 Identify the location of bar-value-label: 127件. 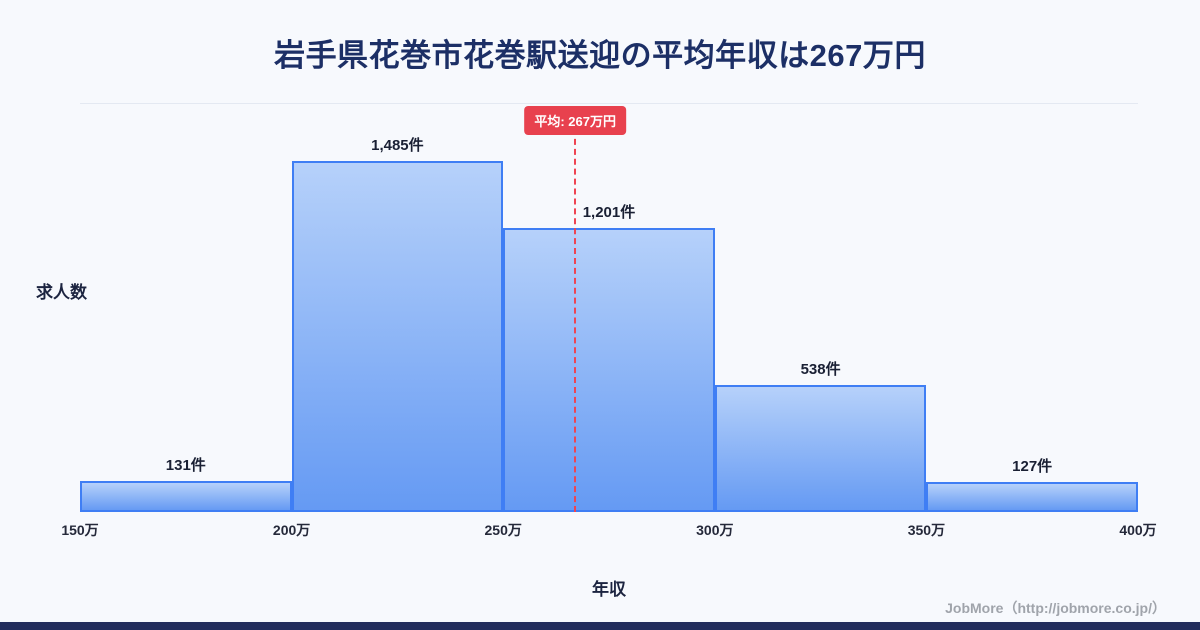
(1032, 466).